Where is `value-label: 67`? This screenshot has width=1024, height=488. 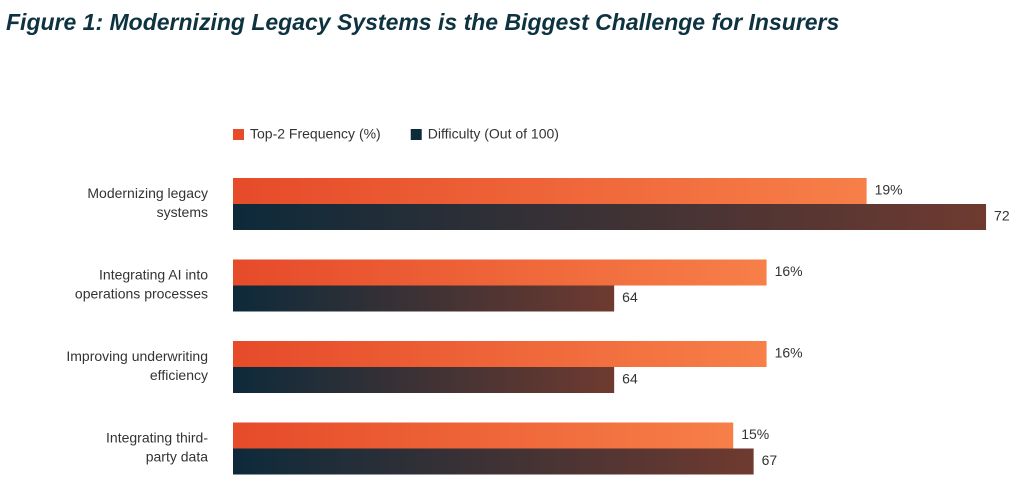 value-label: 67 is located at coordinates (770, 460).